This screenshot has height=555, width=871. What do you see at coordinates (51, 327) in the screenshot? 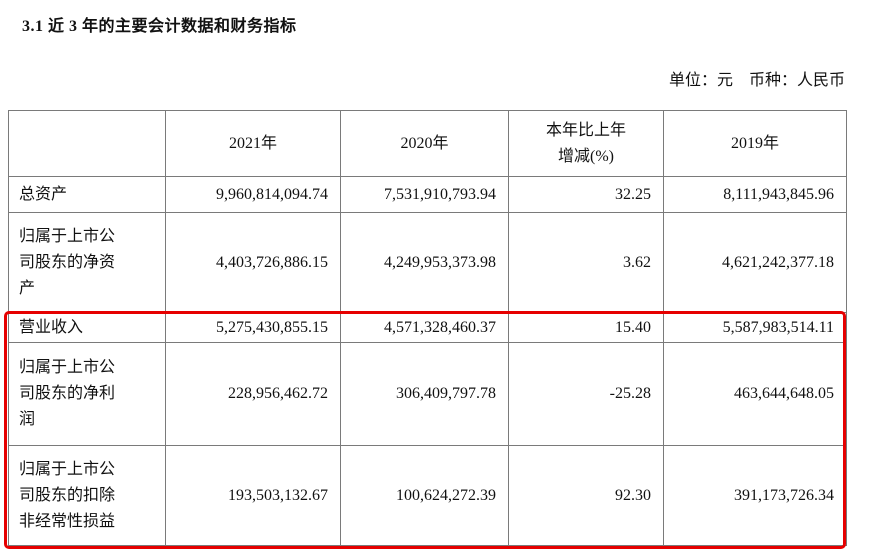
I see `row-label: 营业收入` at bounding box center [51, 327].